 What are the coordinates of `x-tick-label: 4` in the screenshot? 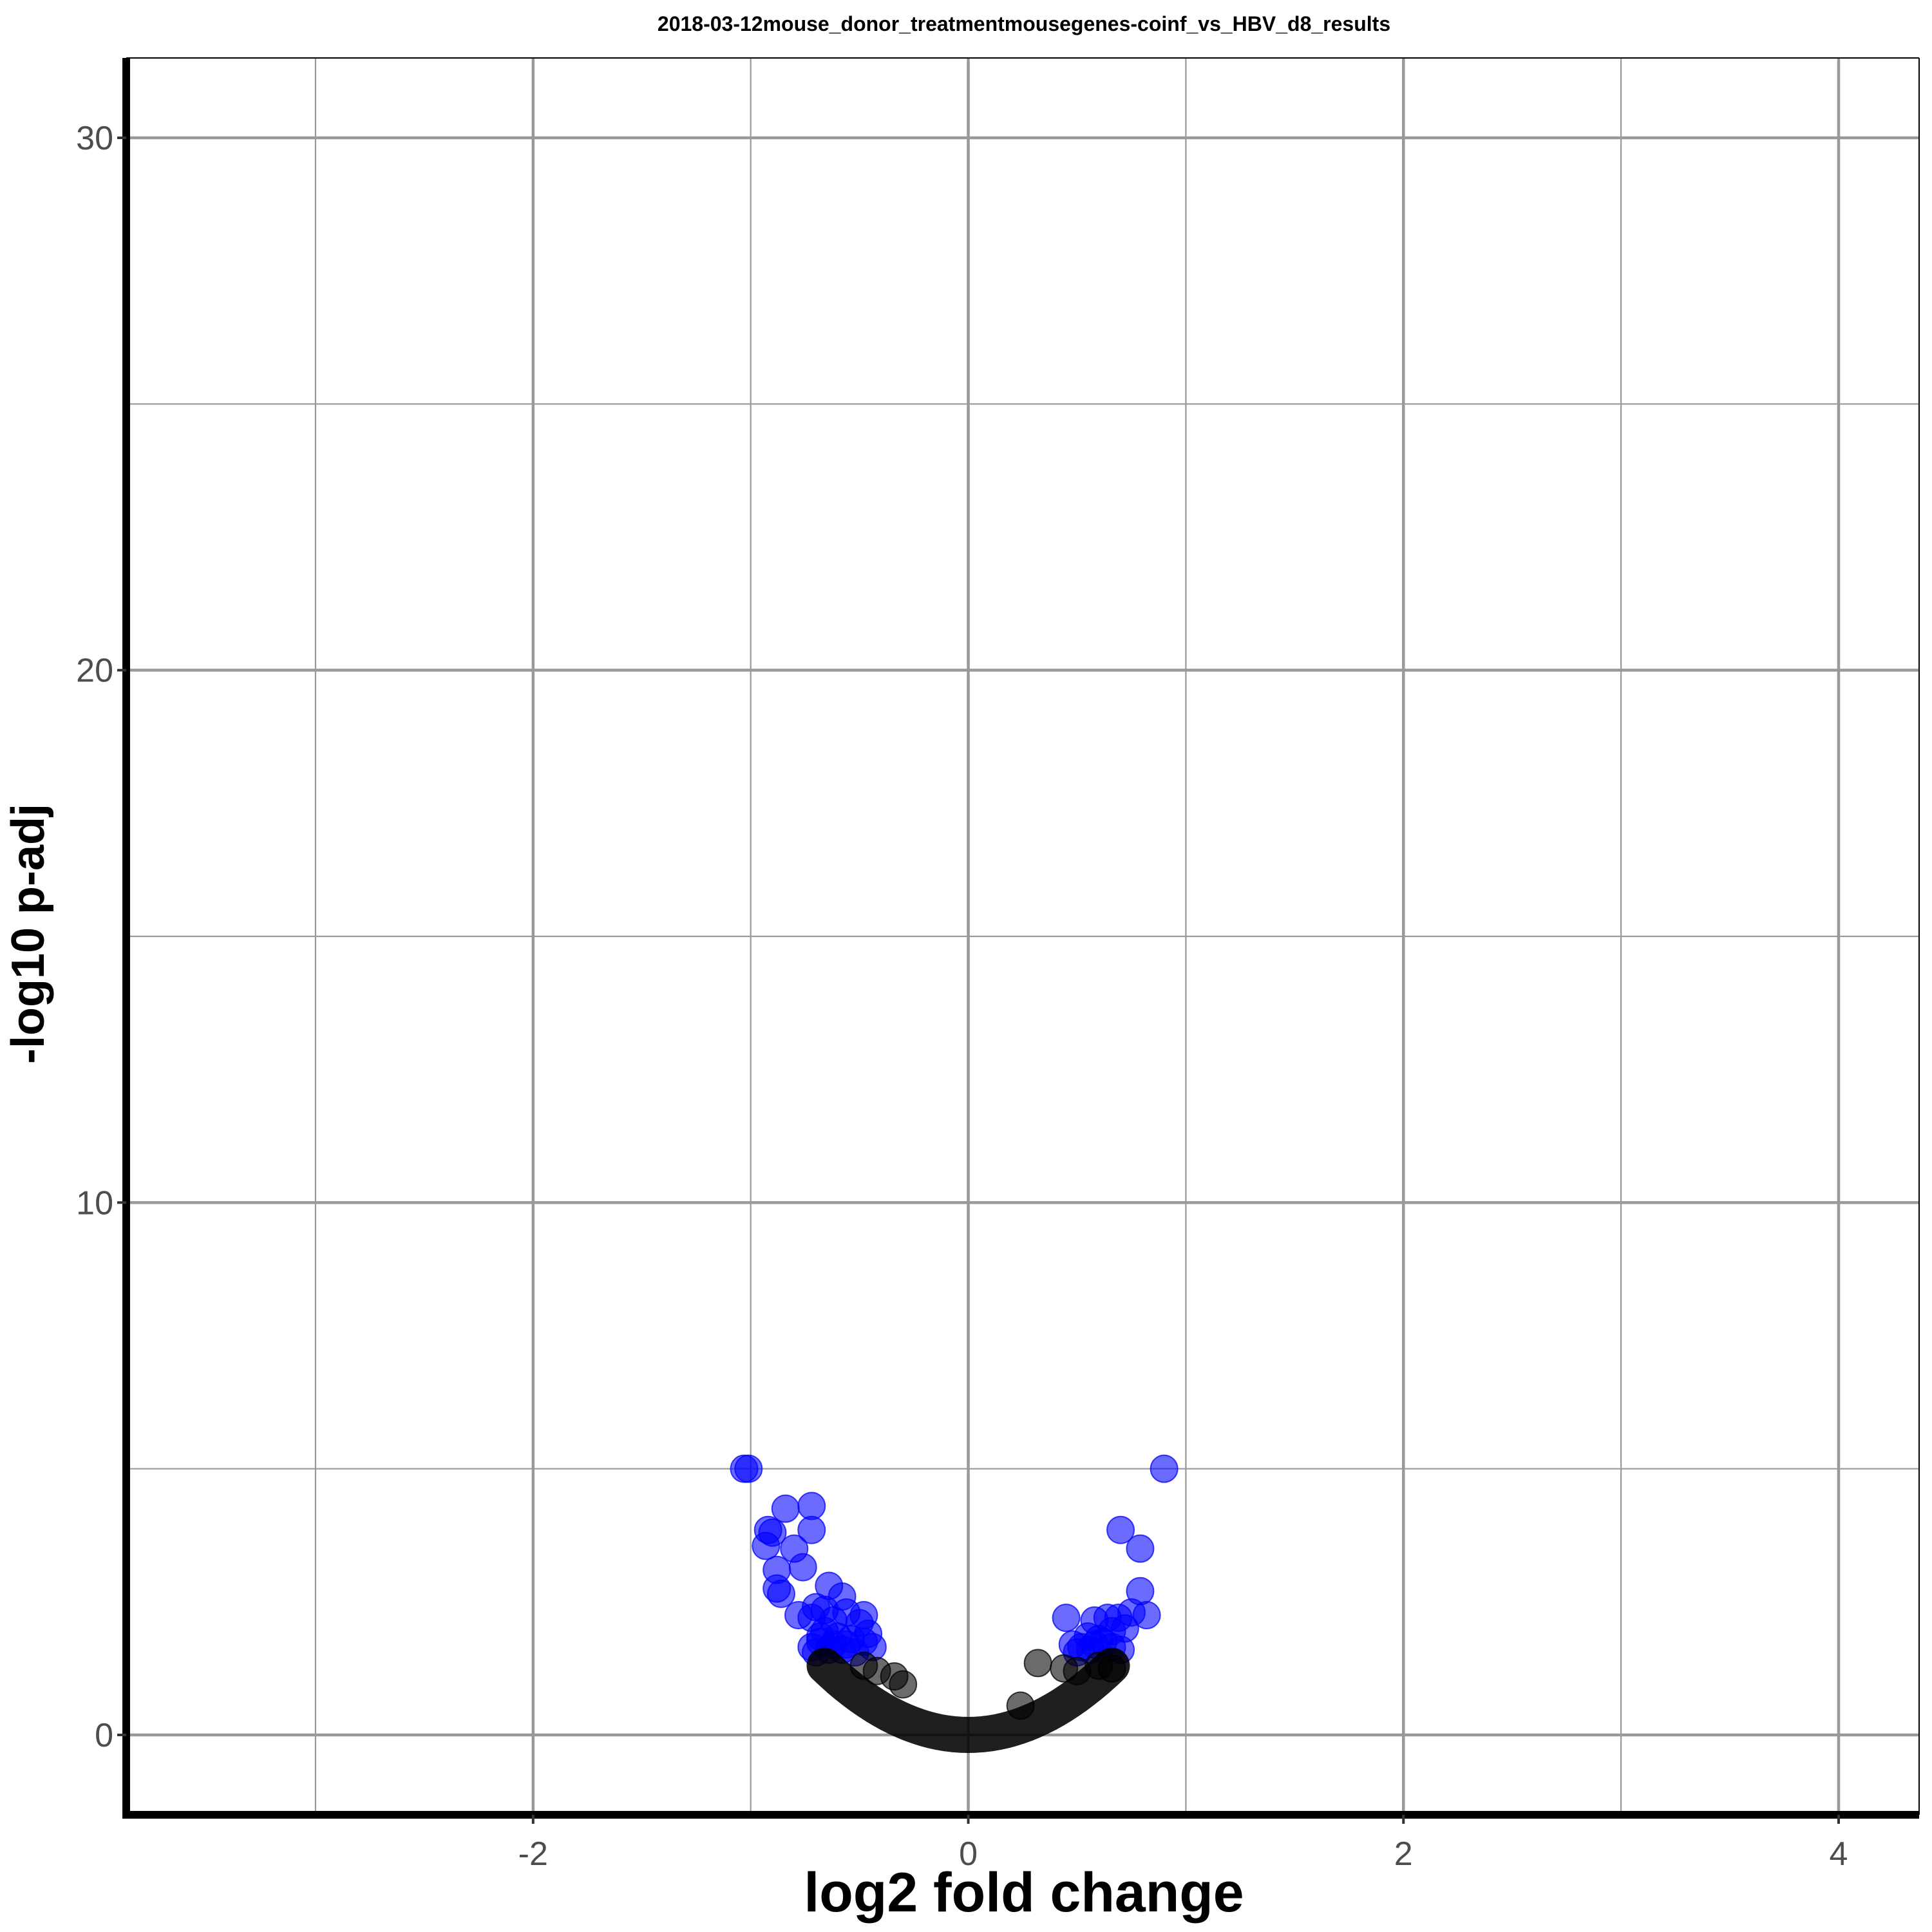 It's located at (1839, 1854).